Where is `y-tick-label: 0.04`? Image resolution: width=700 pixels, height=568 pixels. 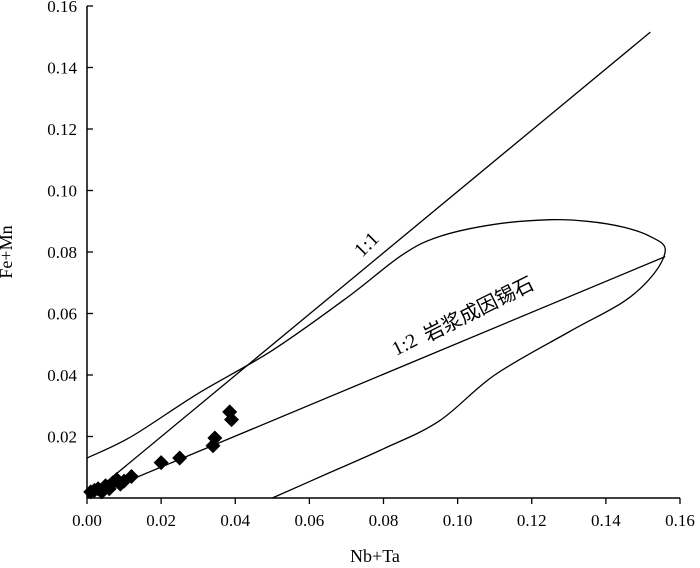
y-tick-label: 0.04 is located at coordinates (62, 375).